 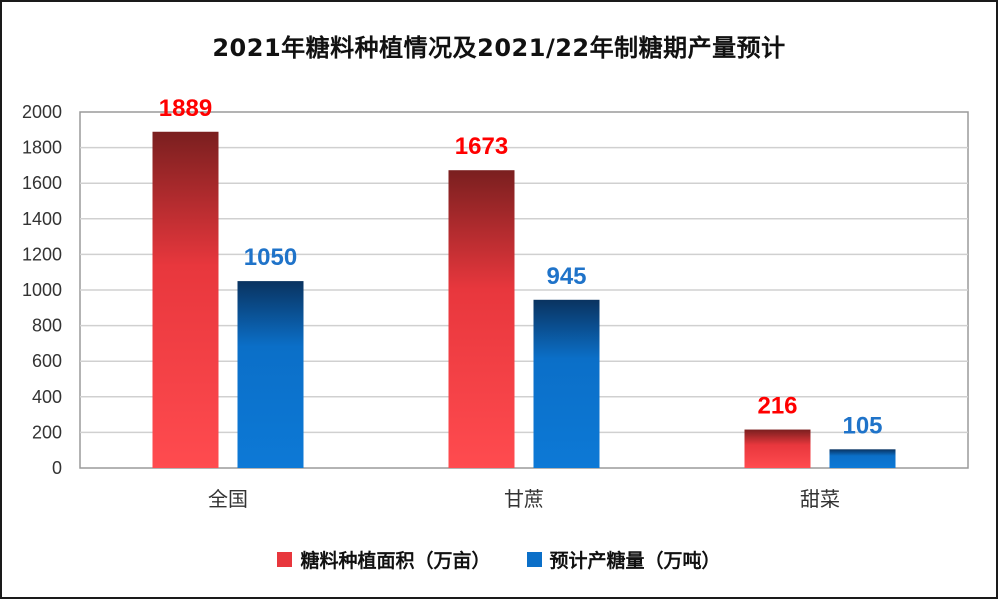 What do you see at coordinates (42, 254) in the screenshot?
I see `y-tick-label: 1200` at bounding box center [42, 254].